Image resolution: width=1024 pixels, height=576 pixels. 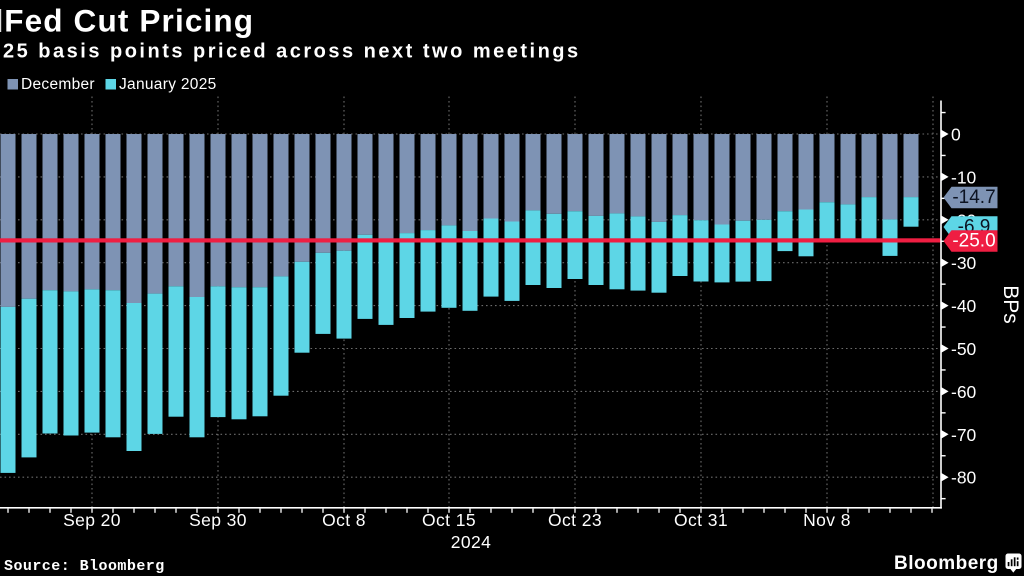 I want to click on svg-text: -25.0, so click(x=973, y=241).